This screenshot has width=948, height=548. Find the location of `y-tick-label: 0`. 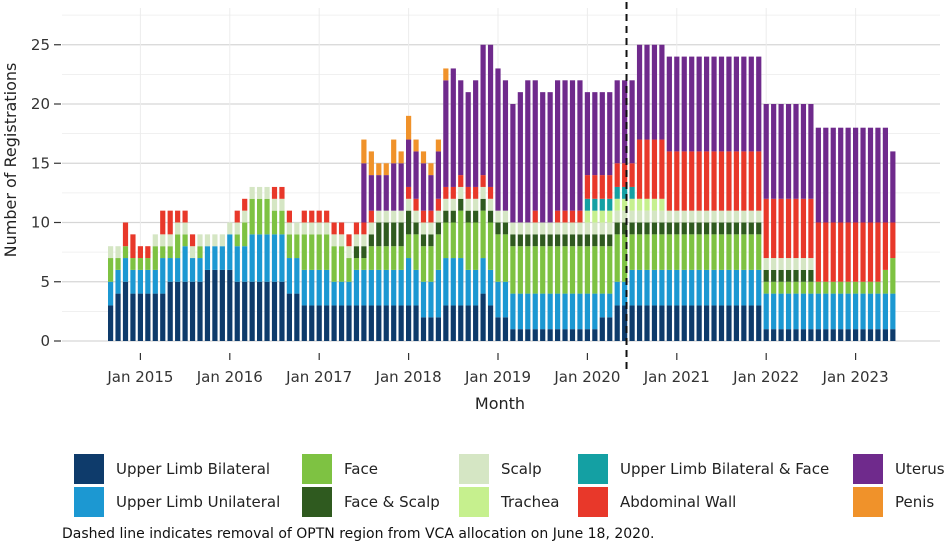

y-tick-label: 0 is located at coordinates (45, 341).